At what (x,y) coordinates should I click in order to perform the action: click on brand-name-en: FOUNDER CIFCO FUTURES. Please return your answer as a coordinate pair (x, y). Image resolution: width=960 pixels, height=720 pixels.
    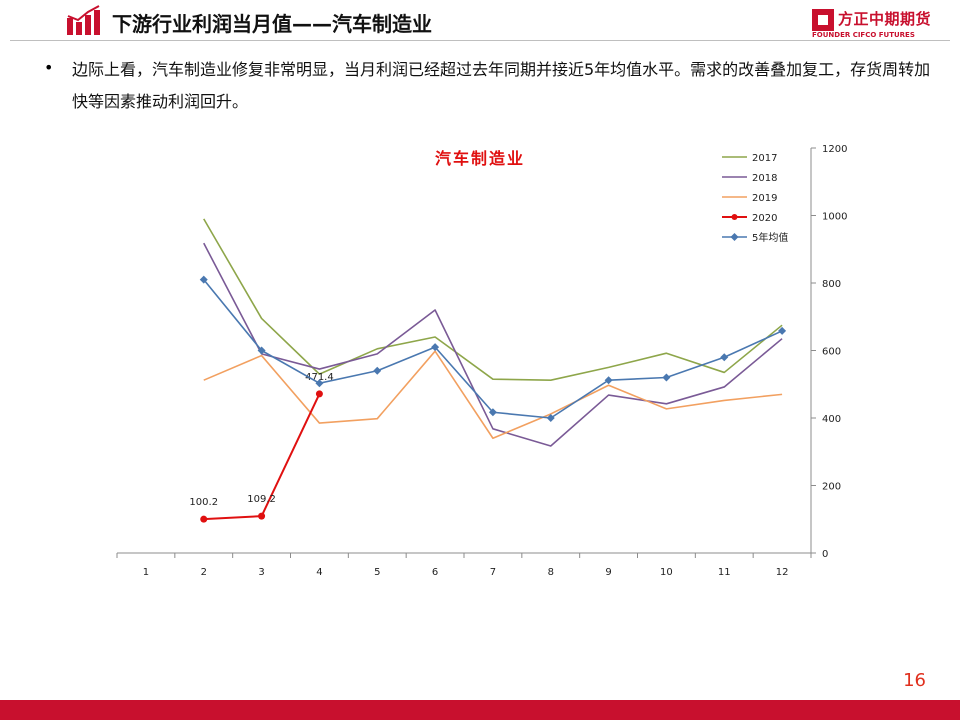
    Looking at the image, I should click on (863, 35).